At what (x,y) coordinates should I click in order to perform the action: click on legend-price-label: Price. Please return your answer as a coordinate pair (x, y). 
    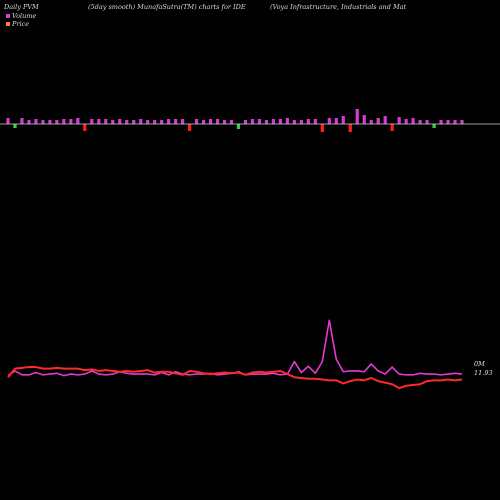
    Looking at the image, I should click on (21, 24).